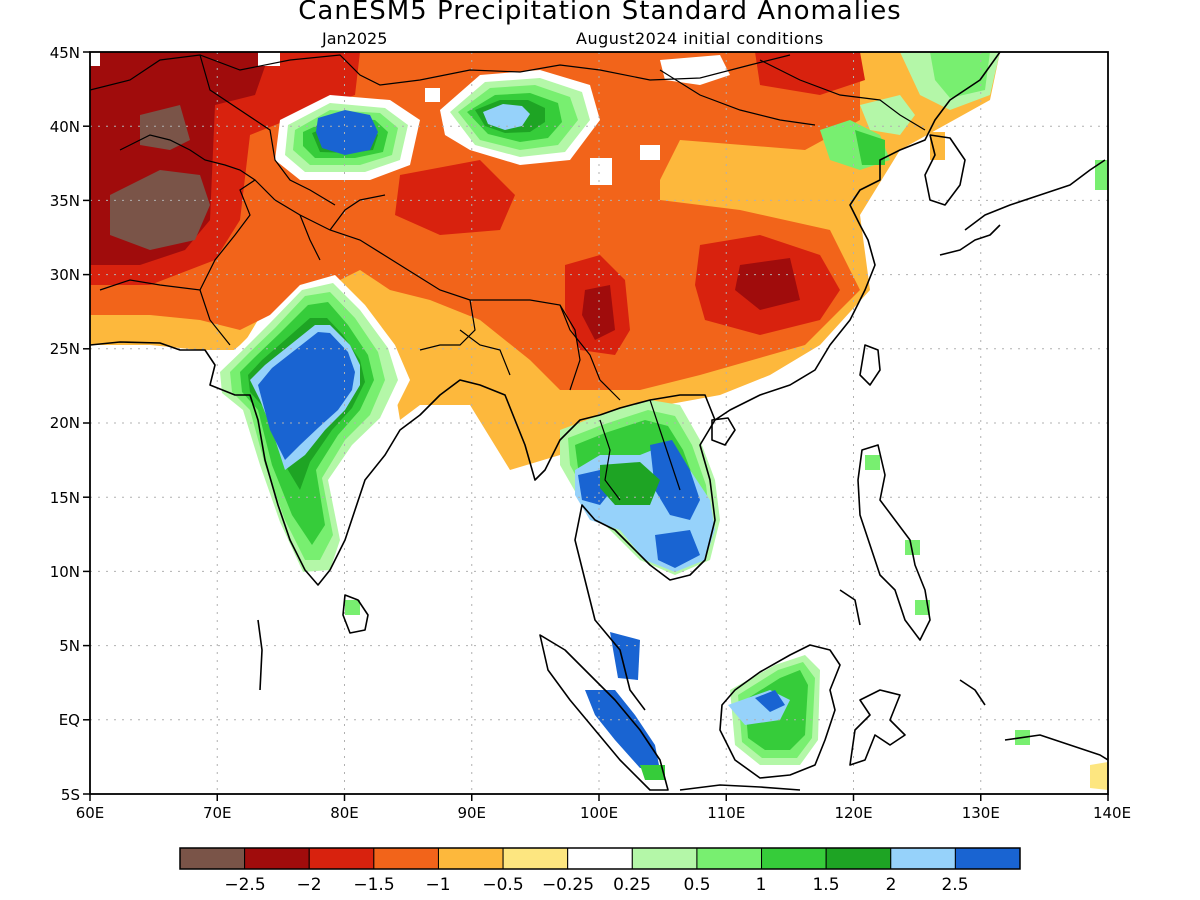 This screenshot has height=900, width=1200. What do you see at coordinates (69, 720) in the screenshot?
I see `lat-tick-label: EQ` at bounding box center [69, 720].